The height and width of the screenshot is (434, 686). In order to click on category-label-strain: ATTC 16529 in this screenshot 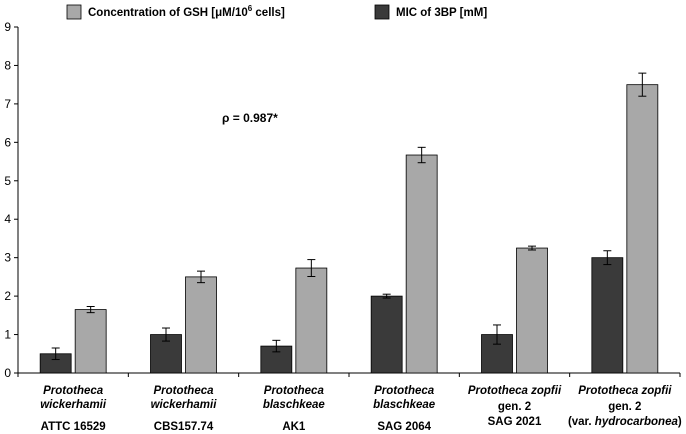, I will do `click(73, 427)`.